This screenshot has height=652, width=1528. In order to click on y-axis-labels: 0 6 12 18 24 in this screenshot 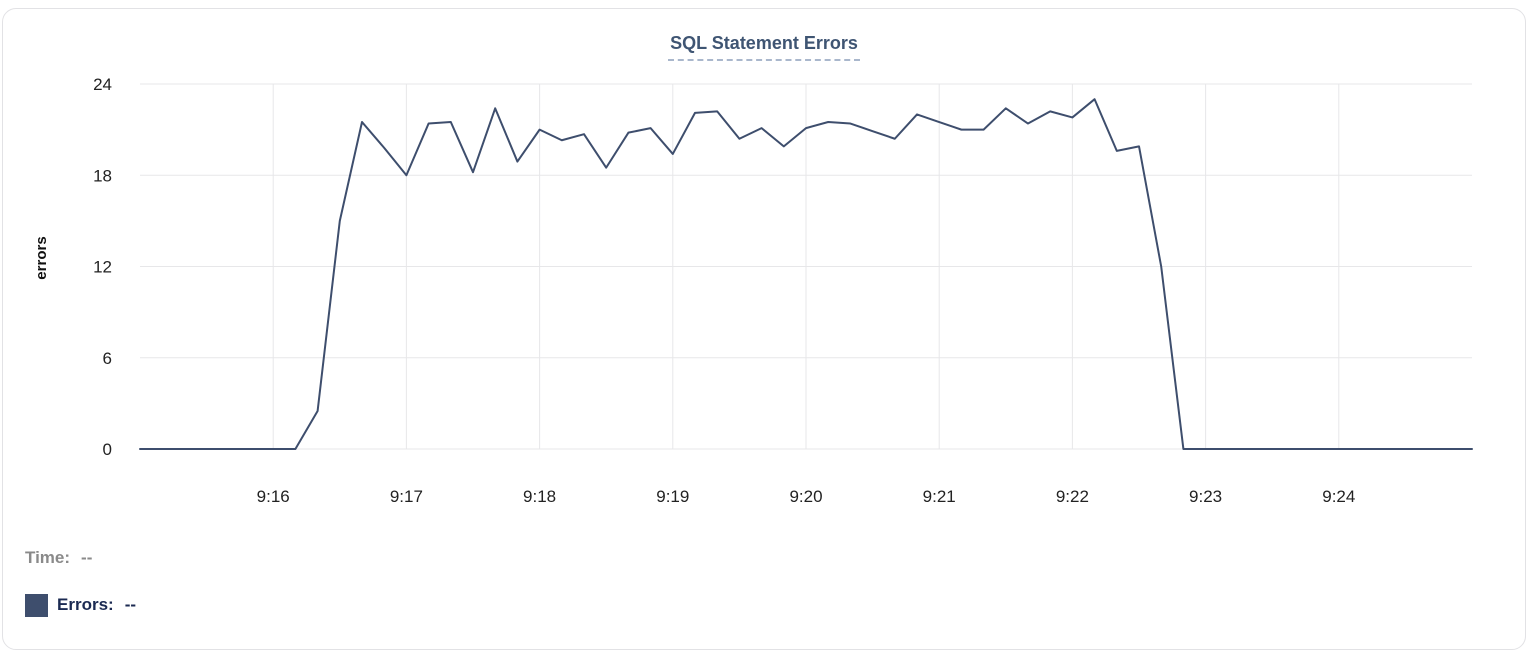, I will do `click(102, 267)`.